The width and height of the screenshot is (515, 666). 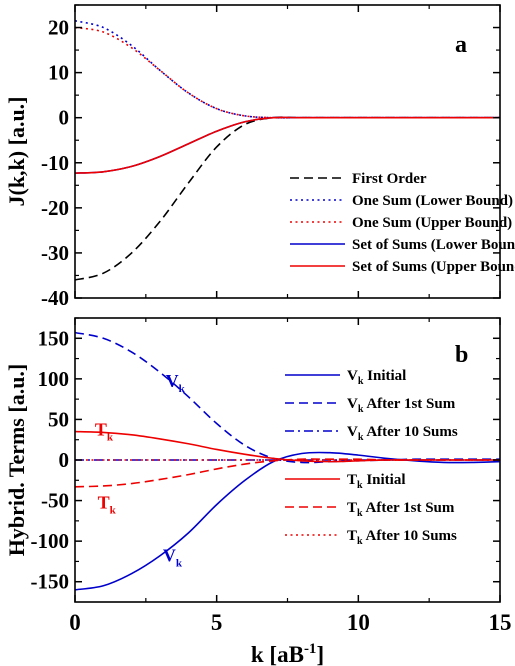 I want to click on y-tick-label: 150, so click(x=54, y=338).